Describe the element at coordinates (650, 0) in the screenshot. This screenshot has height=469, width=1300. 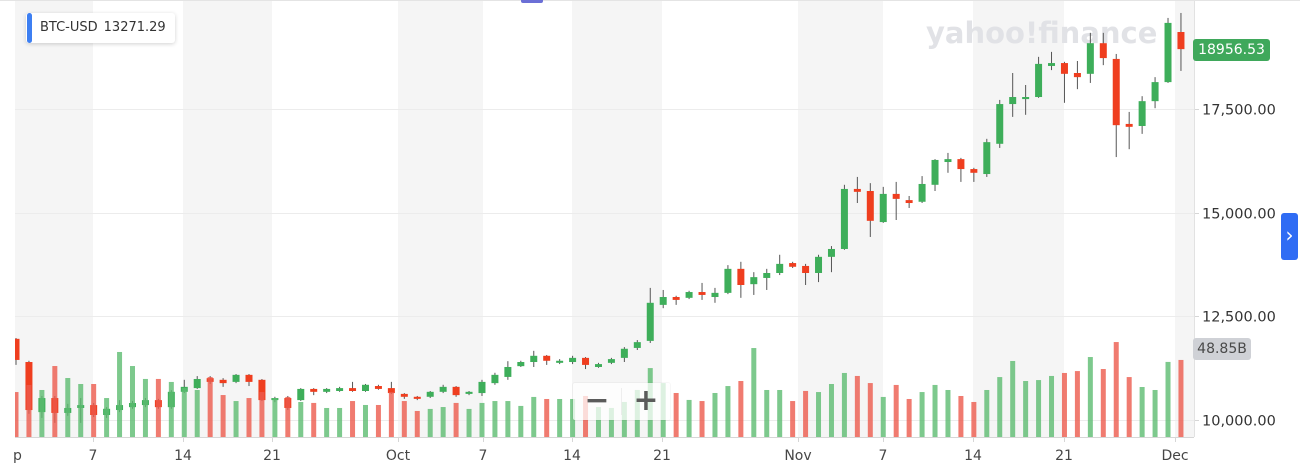
I see `top-border` at that location.